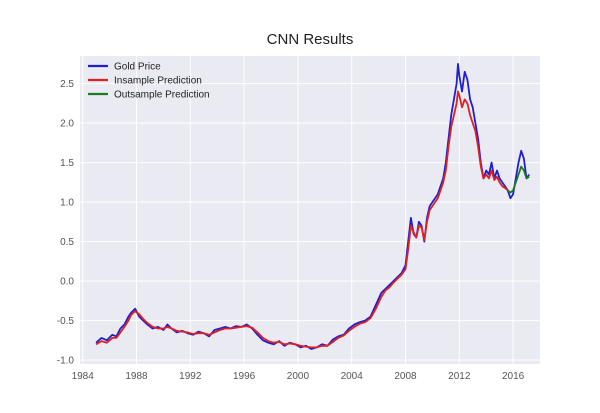 The image size is (600, 413). What do you see at coordinates (244, 376) in the screenshot?
I see `x-tick-label: 1996` at bounding box center [244, 376].